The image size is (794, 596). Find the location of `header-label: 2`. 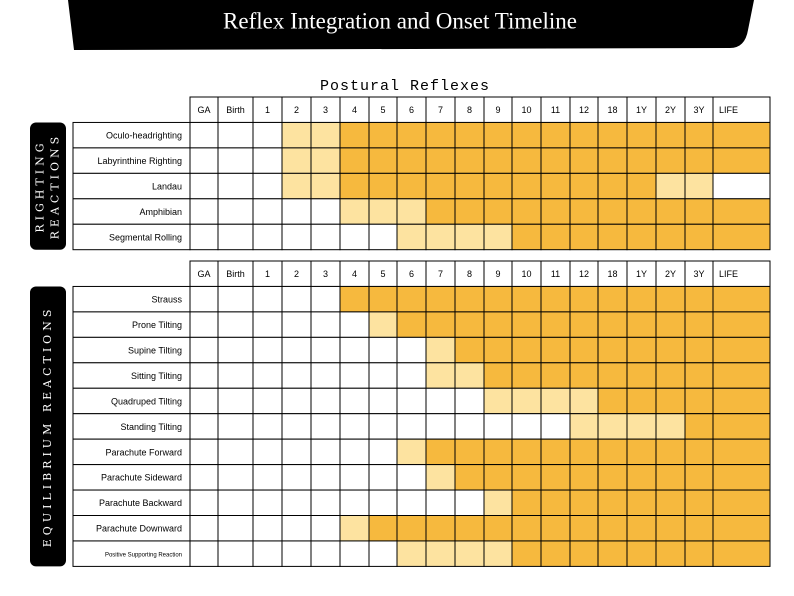

header-label: 2 is located at coordinates (296, 110).